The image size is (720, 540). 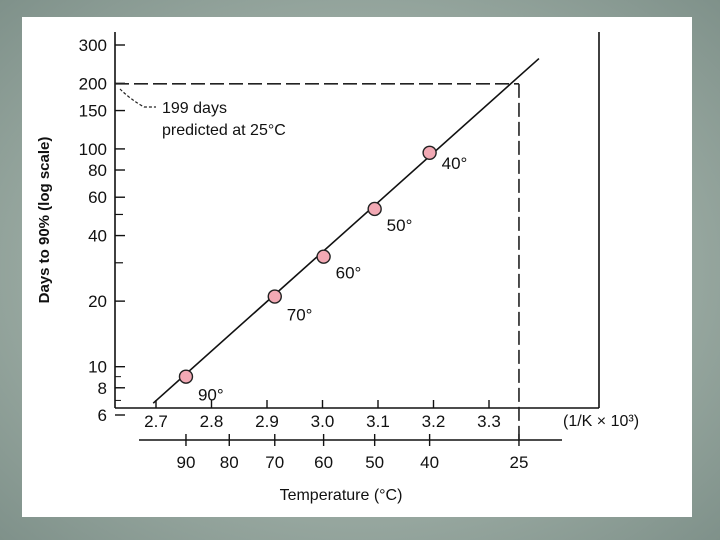 I want to click on x-axis-title: Temperature (°C), so click(x=341, y=495).